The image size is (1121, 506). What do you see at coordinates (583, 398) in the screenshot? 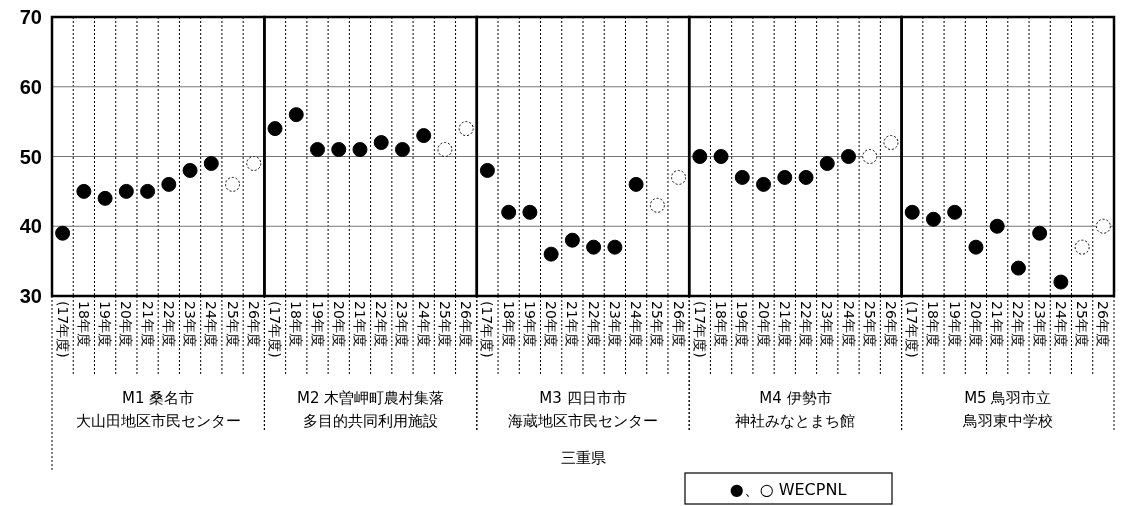
I see `x-axis-title: M3 四日市市` at bounding box center [583, 398].